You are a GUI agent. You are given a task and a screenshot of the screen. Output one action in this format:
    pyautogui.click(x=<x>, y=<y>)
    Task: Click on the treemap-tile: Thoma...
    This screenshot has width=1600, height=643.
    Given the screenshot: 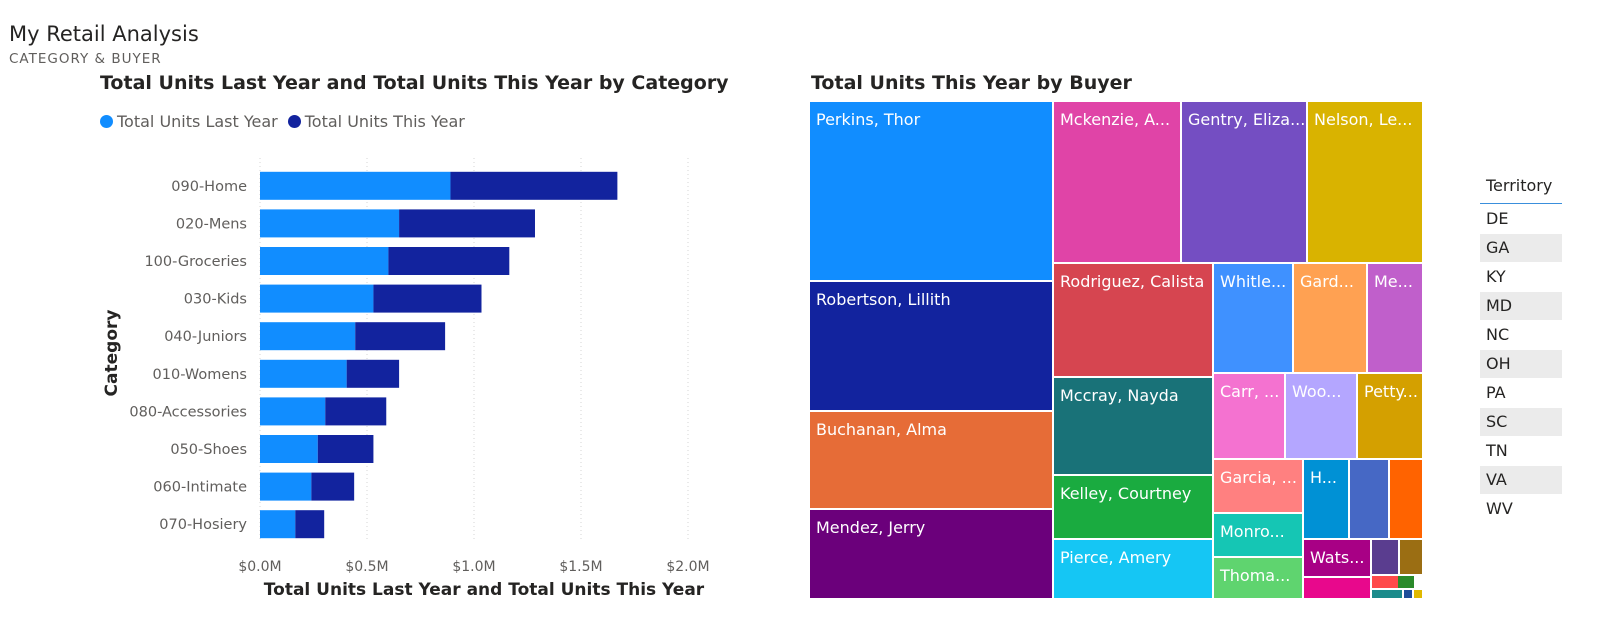 What is the action you would take?
    pyautogui.click(x=1258, y=578)
    